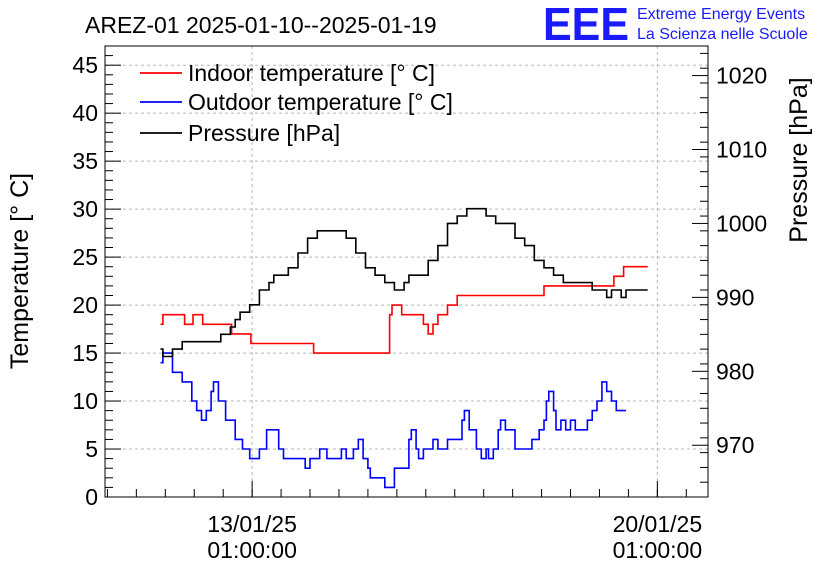 This screenshot has height=572, width=836. What do you see at coordinates (85, 113) in the screenshot?
I see `y-tick-label: 40` at bounding box center [85, 113].